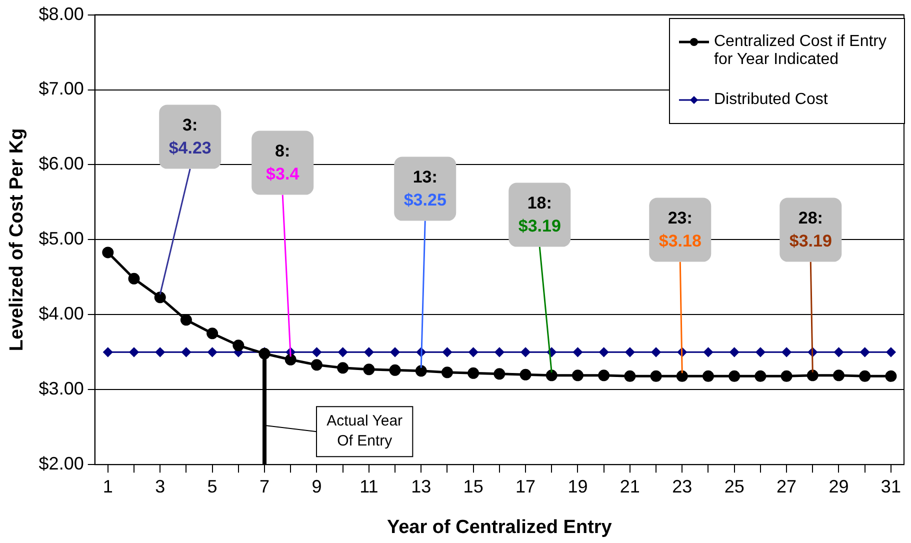 Image resolution: width=911 pixels, height=543 pixels. I want to click on ref-line-label: Actual Year Of Entry, so click(364, 431).